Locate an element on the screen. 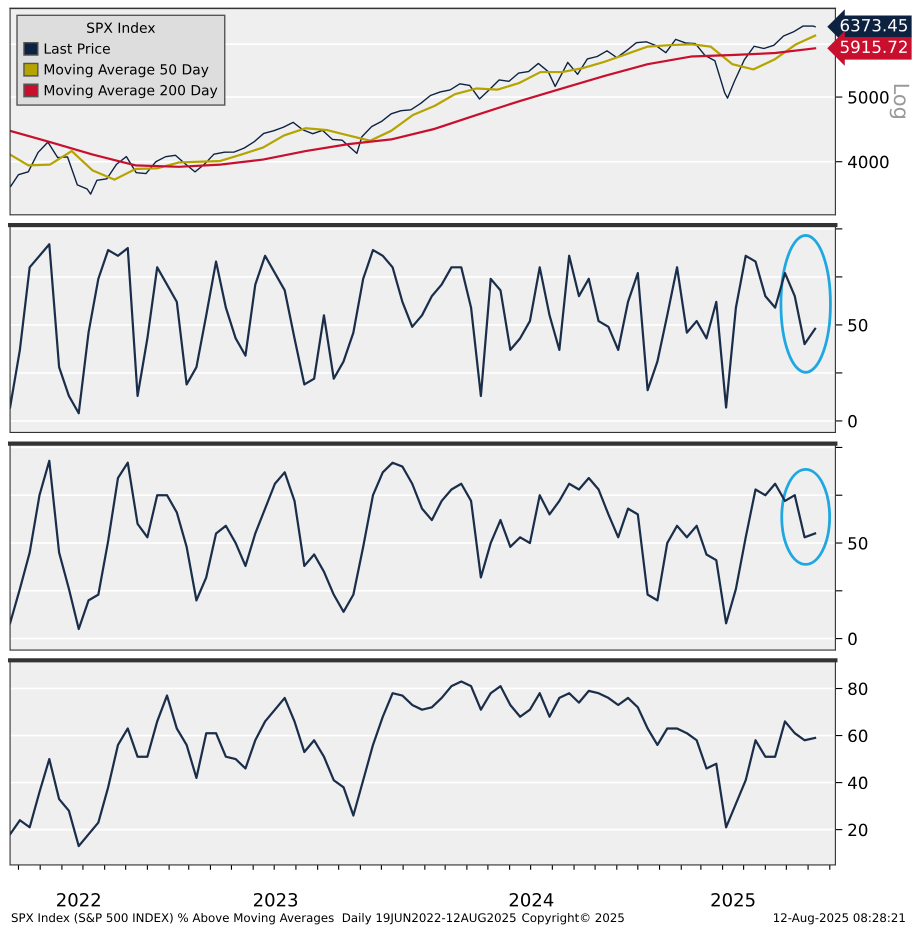 This screenshot has height=930, width=915. x-tick-label: 2024 is located at coordinates (532, 899).